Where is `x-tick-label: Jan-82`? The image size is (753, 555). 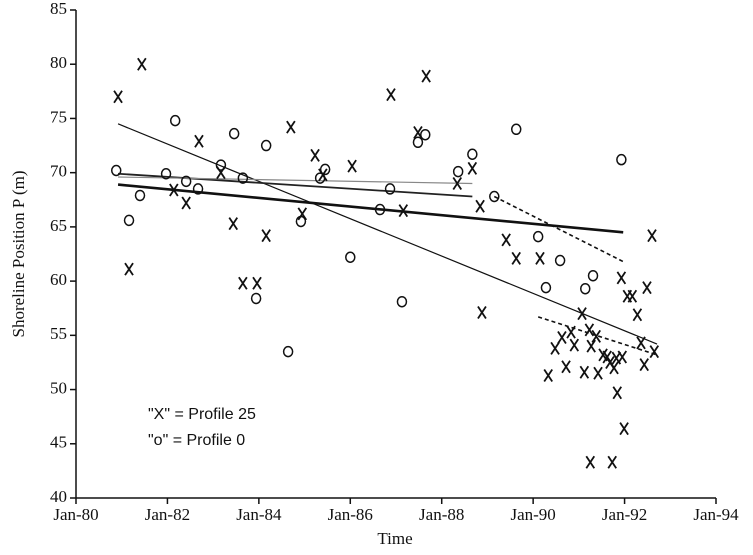 x-tick-label: Jan-82 is located at coordinates (167, 514).